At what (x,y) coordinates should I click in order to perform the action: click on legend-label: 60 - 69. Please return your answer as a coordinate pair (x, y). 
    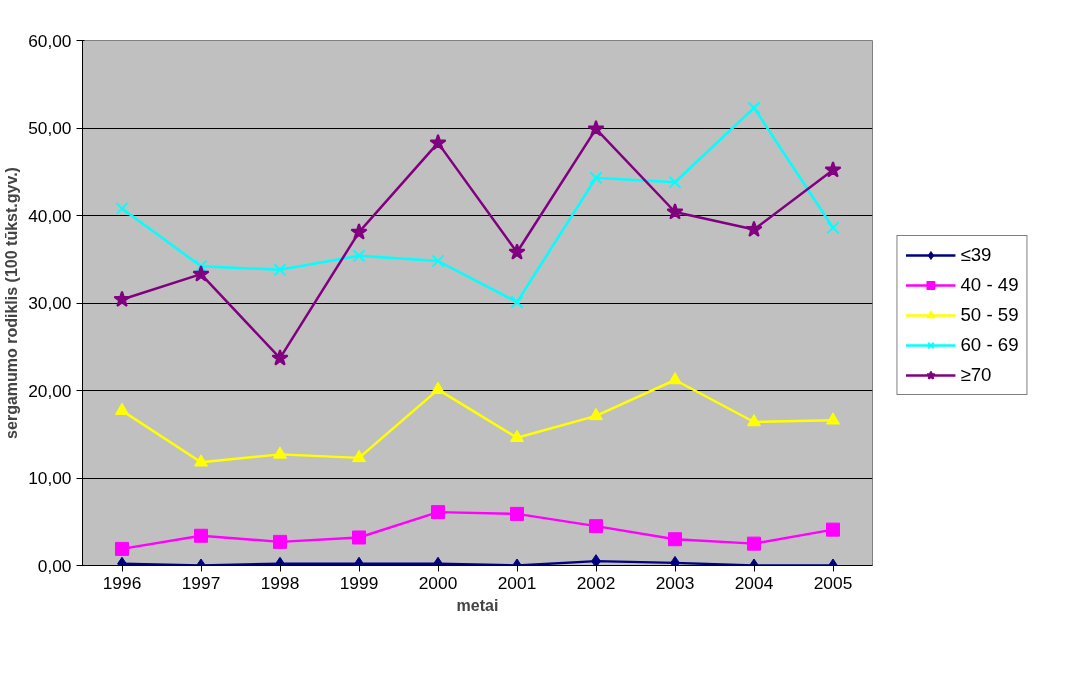
    Looking at the image, I should click on (989, 344).